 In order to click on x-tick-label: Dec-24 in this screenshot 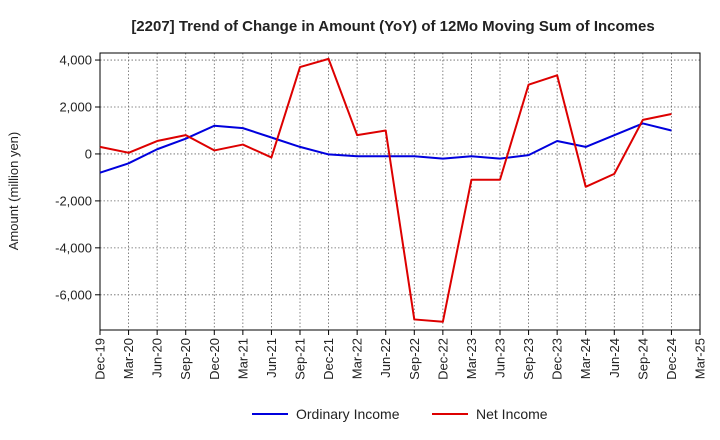, I will do `click(671, 359)`.